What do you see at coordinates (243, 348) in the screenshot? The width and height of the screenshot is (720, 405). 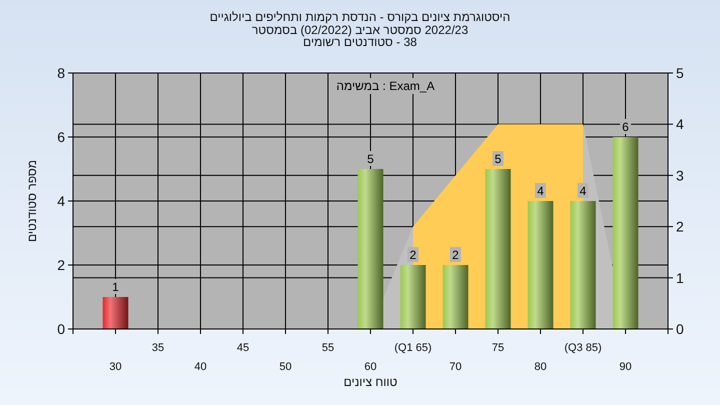 I see `x-tick-label: 45` at bounding box center [243, 348].